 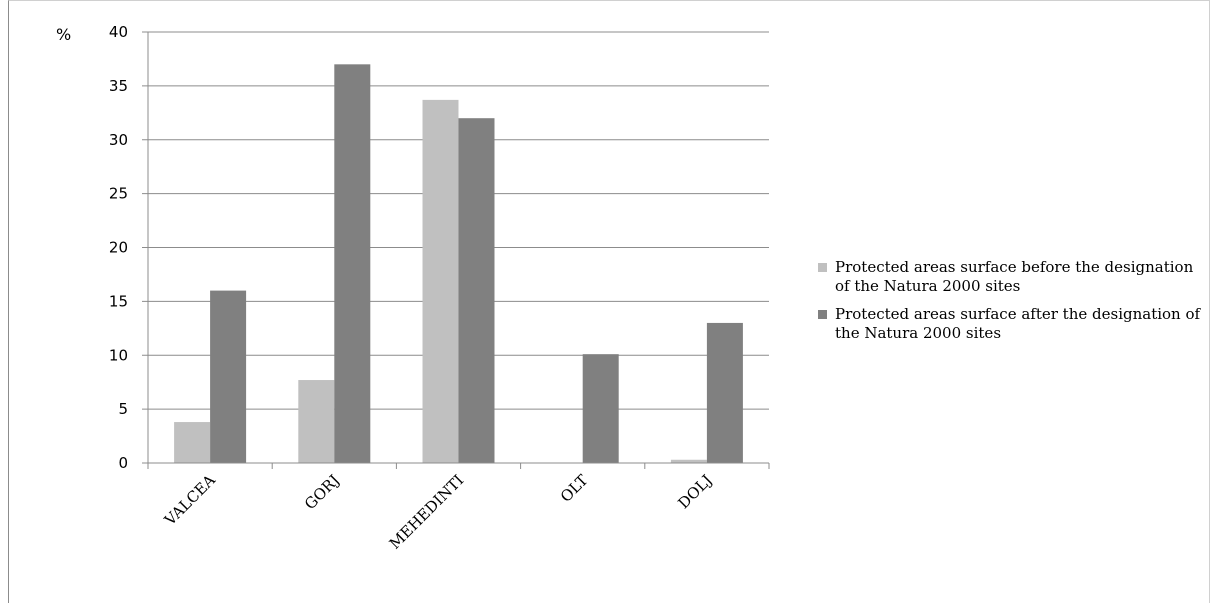 I want to click on y-tick-label-15: 15, so click(x=118, y=301).